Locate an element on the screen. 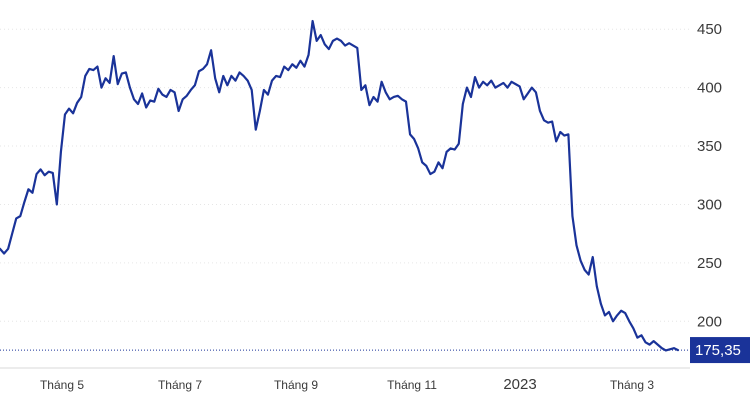 Image resolution: width=750 pixels, height=401 pixels. y-tick-label: 400 is located at coordinates (709, 88).